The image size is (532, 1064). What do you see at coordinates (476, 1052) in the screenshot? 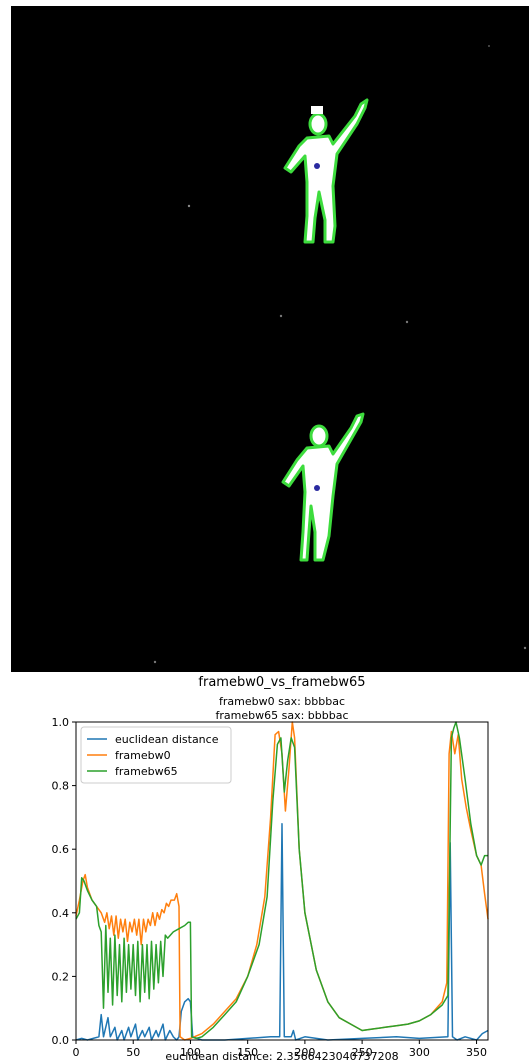
I see `x-tick-label: 350` at bounding box center [476, 1052].